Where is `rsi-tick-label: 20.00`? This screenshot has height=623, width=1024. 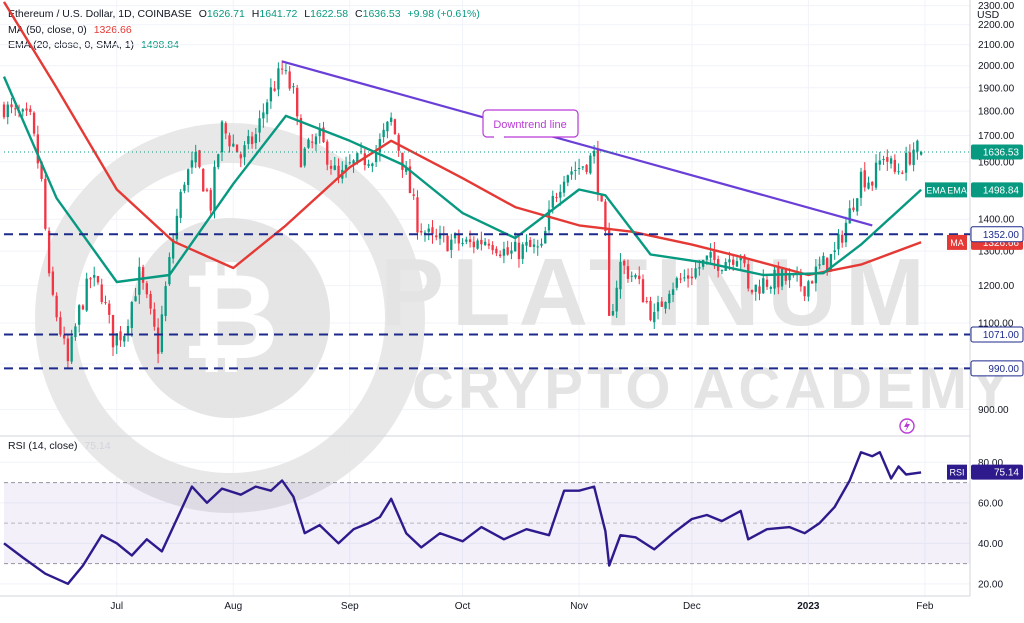
rsi-tick-label: 20.00 is located at coordinates (990, 584).